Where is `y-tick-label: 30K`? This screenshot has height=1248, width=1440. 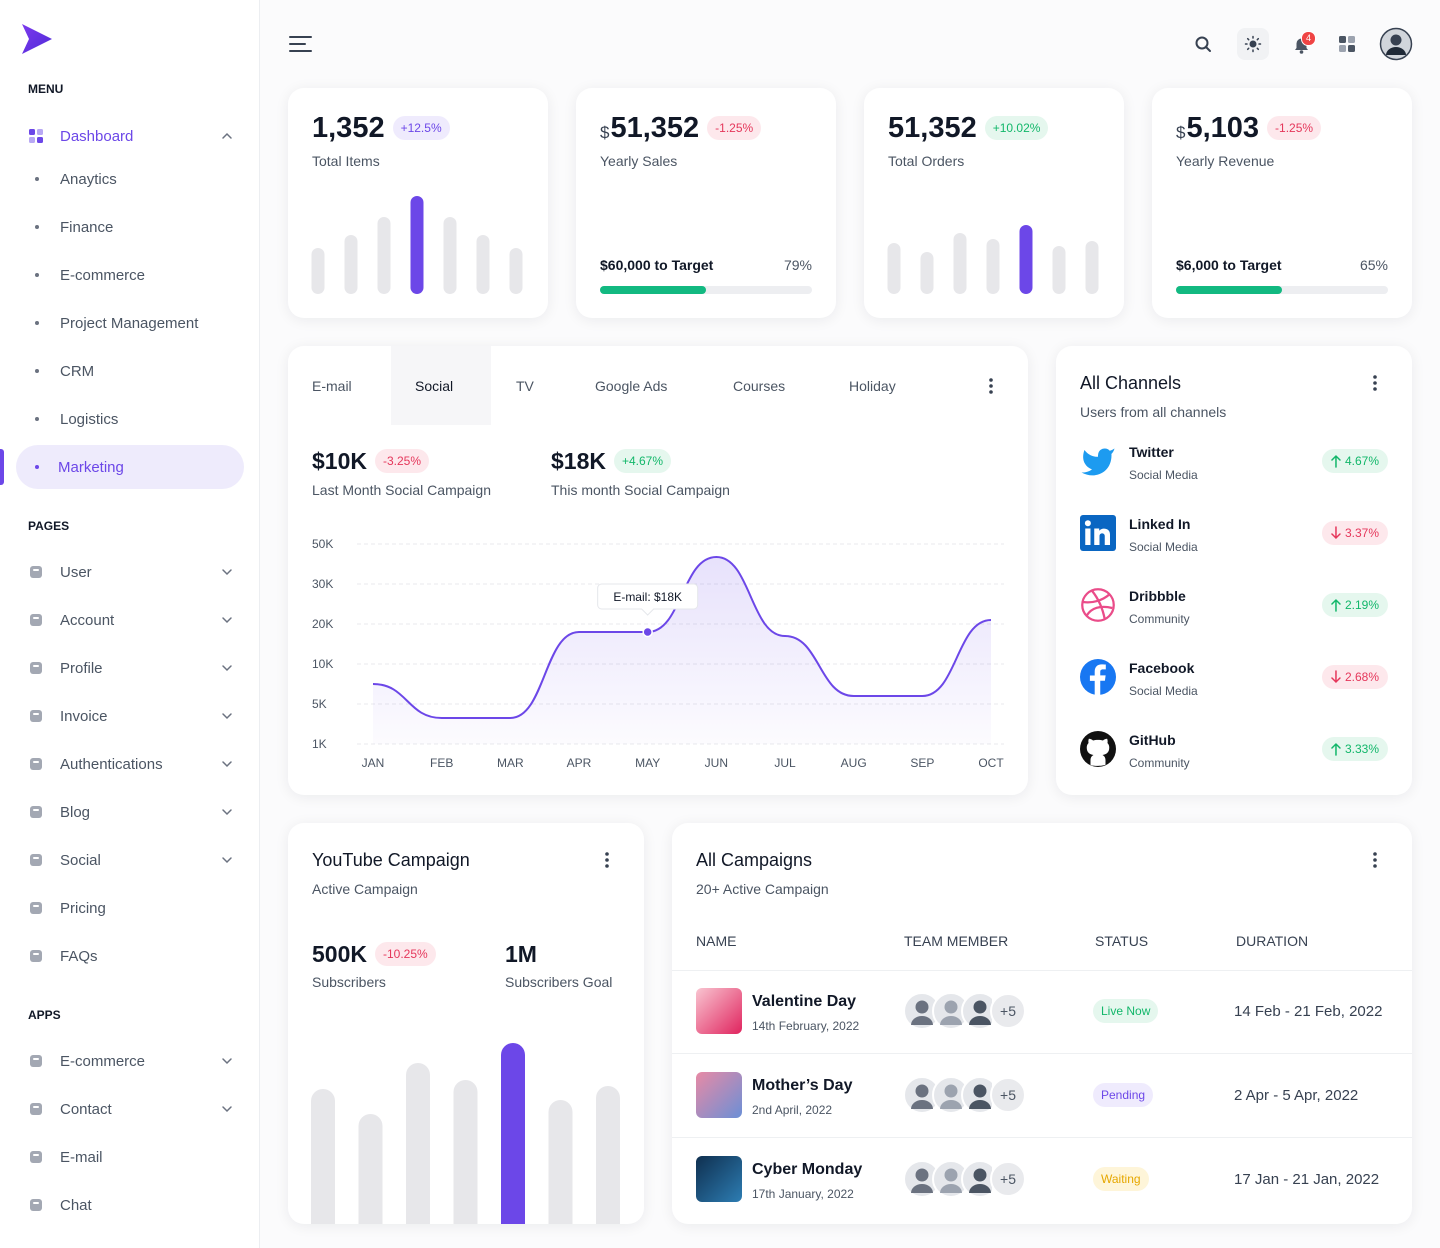 y-tick-label: 30K is located at coordinates (322, 584).